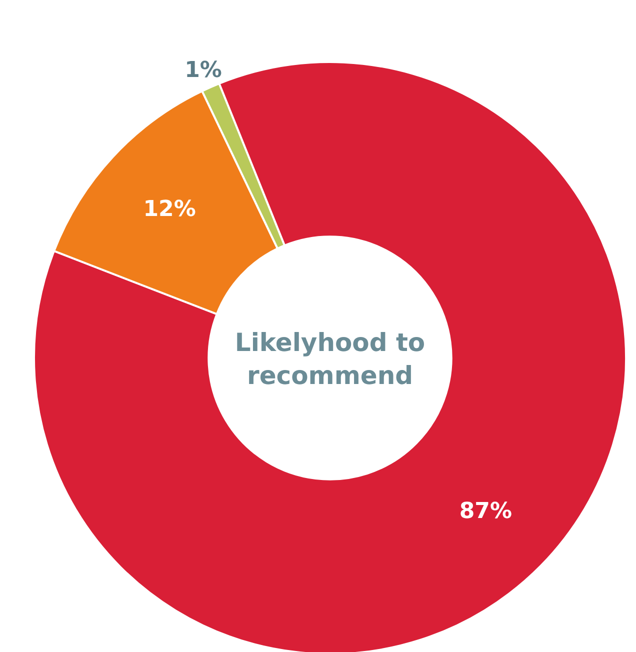 This screenshot has height=652, width=636. Describe the element at coordinates (485, 511) in the screenshot. I see `data-label: 87%` at that location.